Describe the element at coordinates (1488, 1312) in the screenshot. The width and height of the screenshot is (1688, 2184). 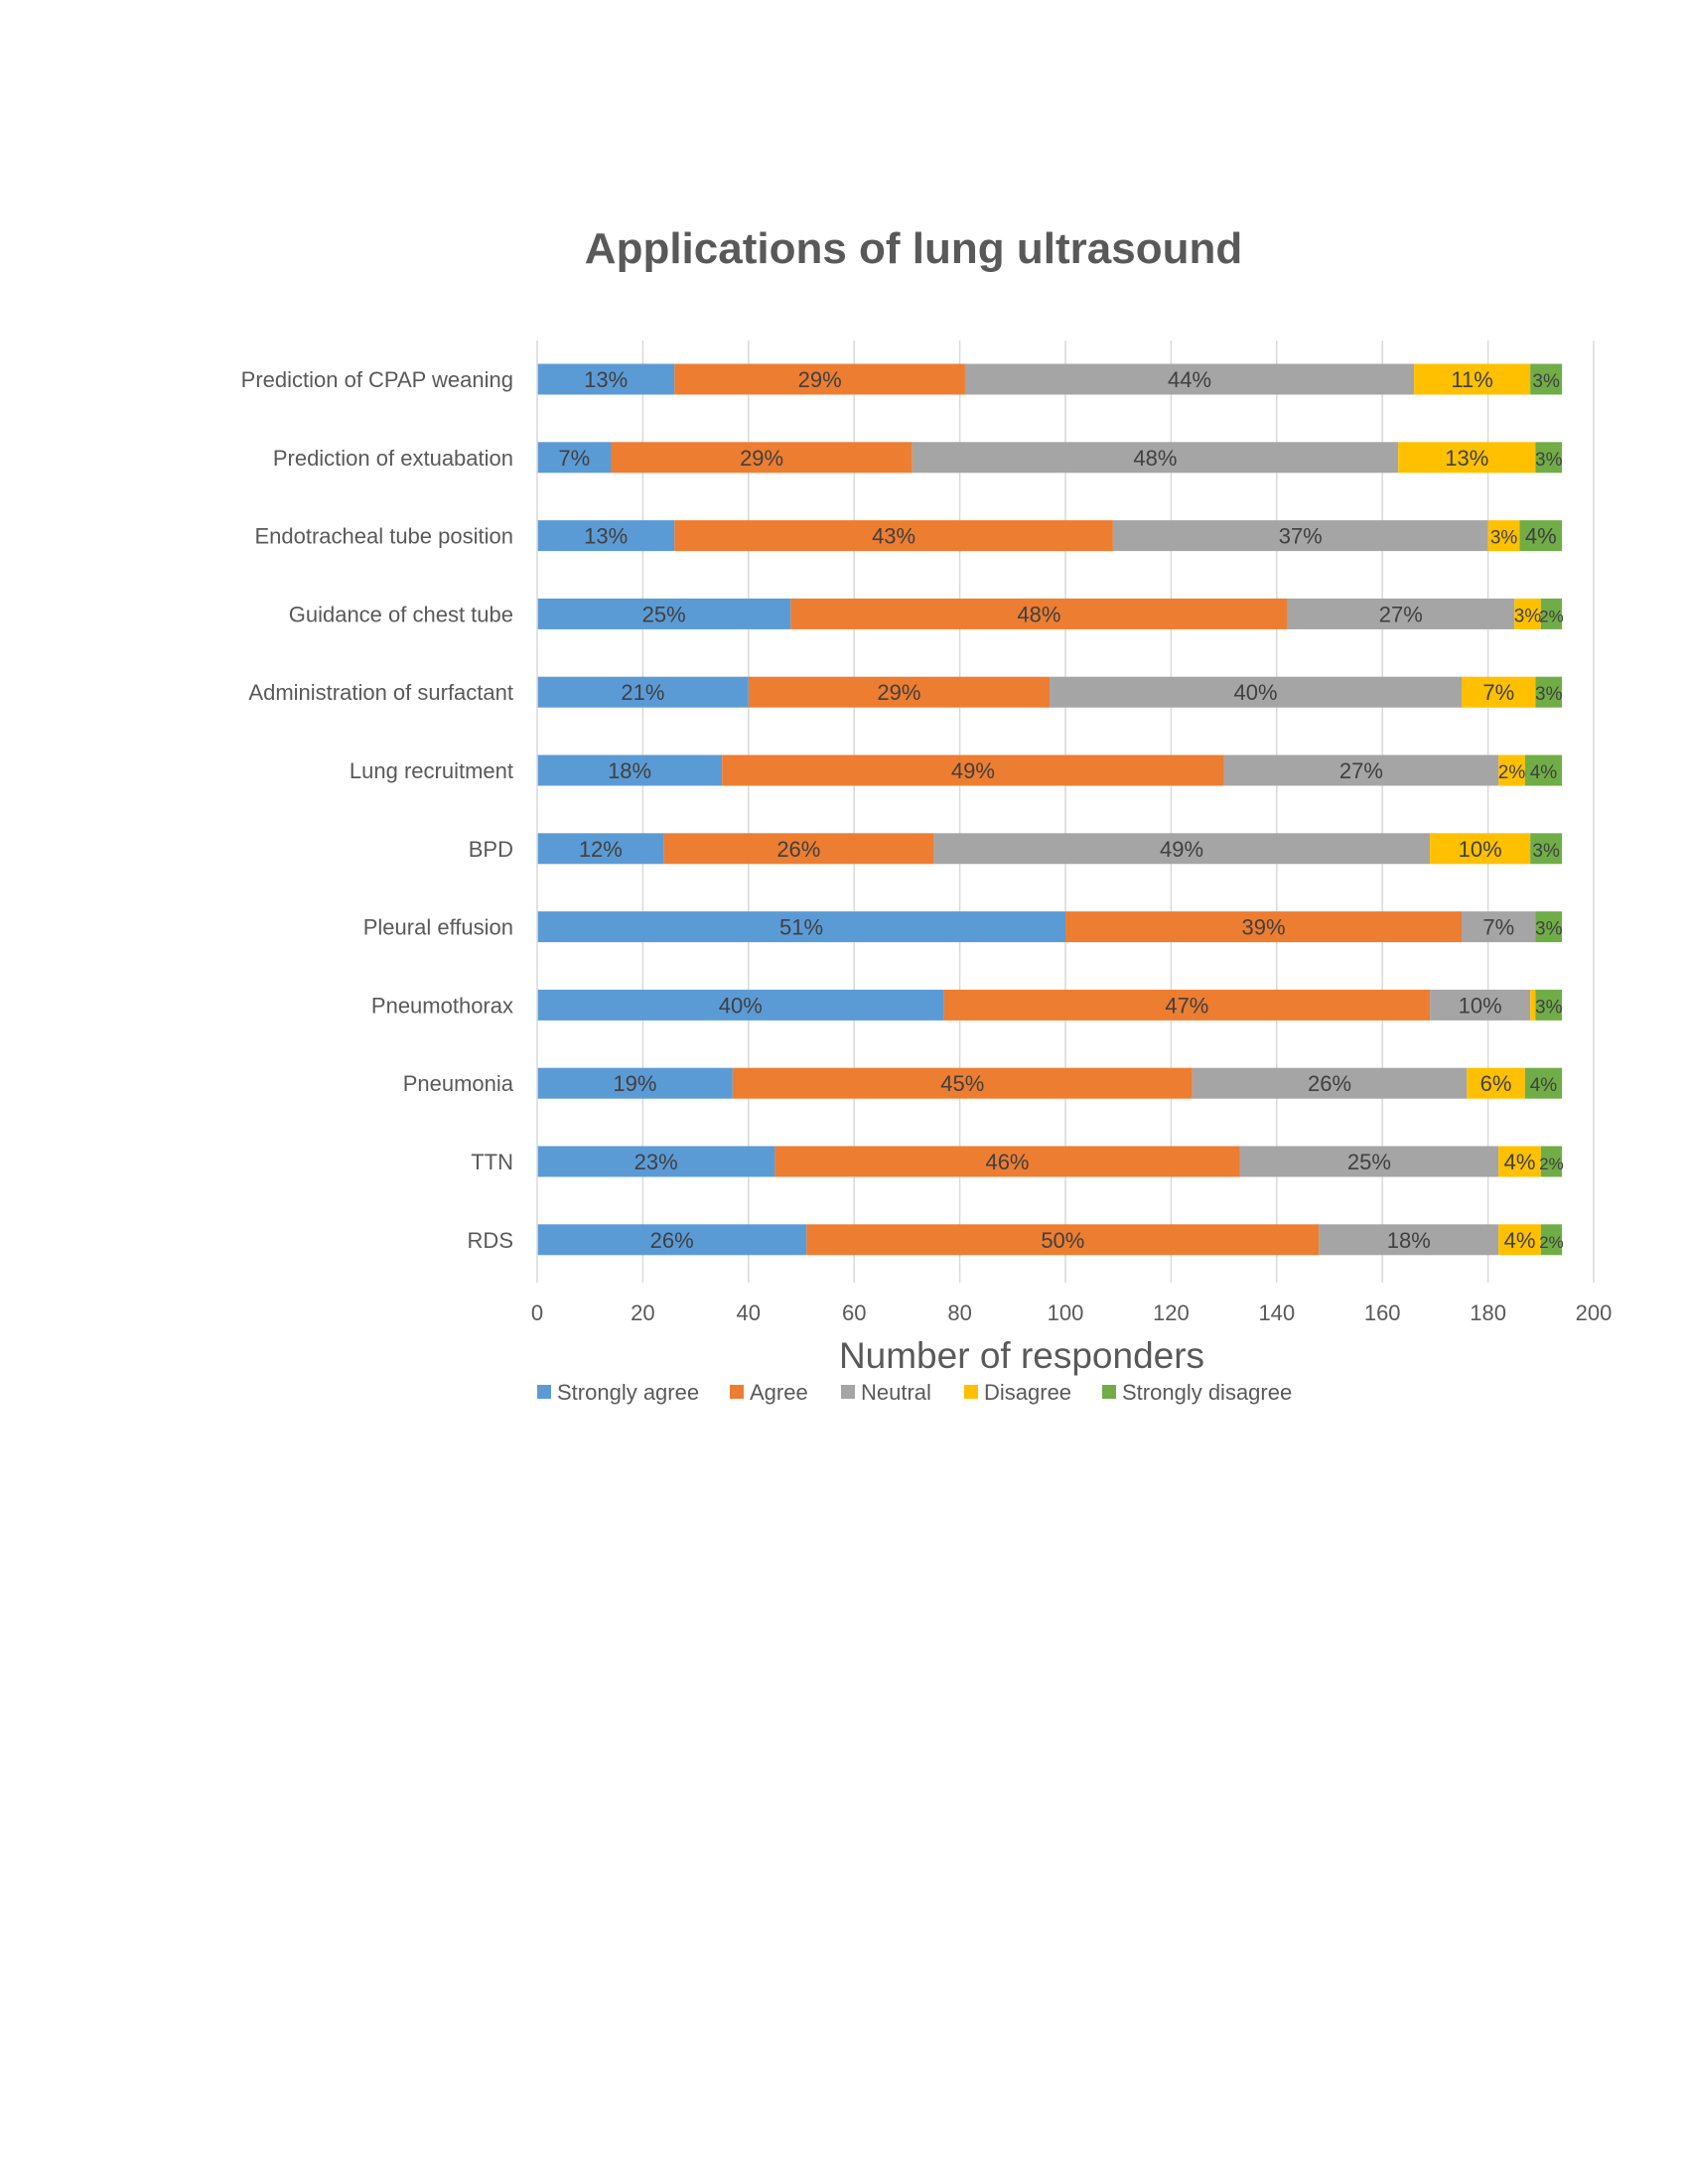
I see `x-tick-label: 180` at that location.